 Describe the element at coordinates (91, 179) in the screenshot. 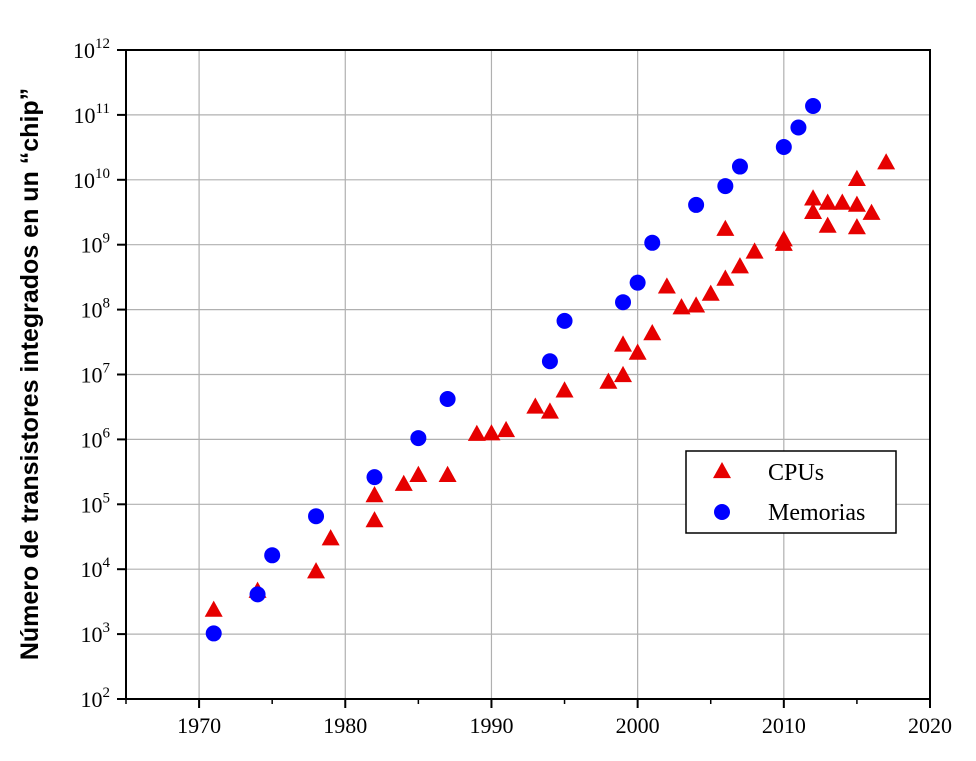

I see `y-tick-label: 10¹⁰` at that location.